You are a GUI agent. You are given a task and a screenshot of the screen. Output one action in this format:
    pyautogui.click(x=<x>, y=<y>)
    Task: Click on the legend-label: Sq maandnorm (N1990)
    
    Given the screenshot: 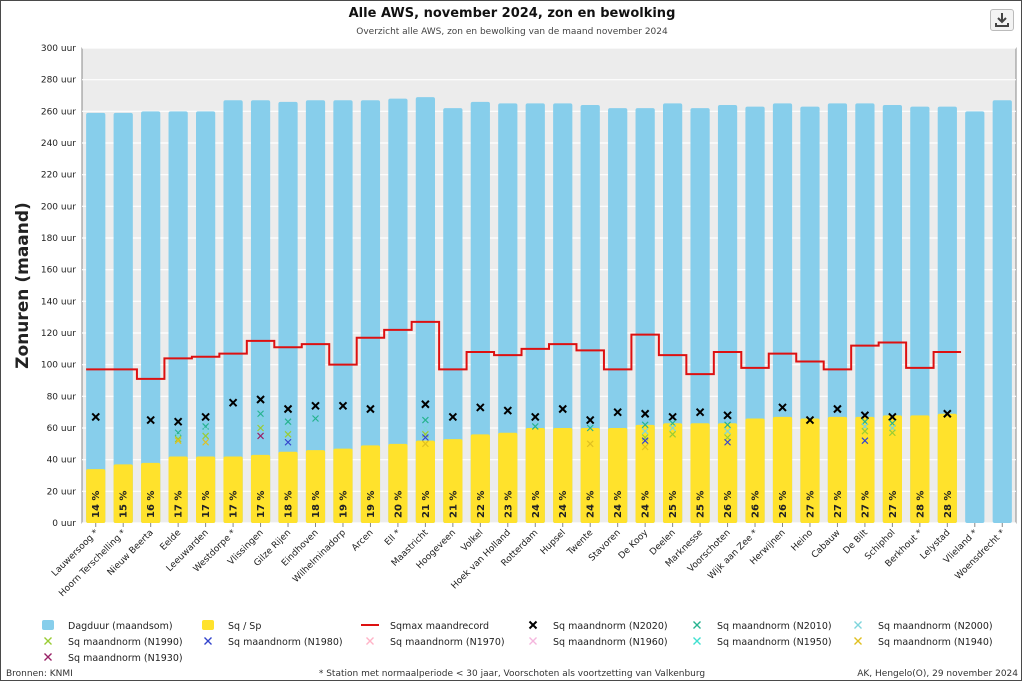 What is the action you would take?
    pyautogui.click(x=125, y=642)
    